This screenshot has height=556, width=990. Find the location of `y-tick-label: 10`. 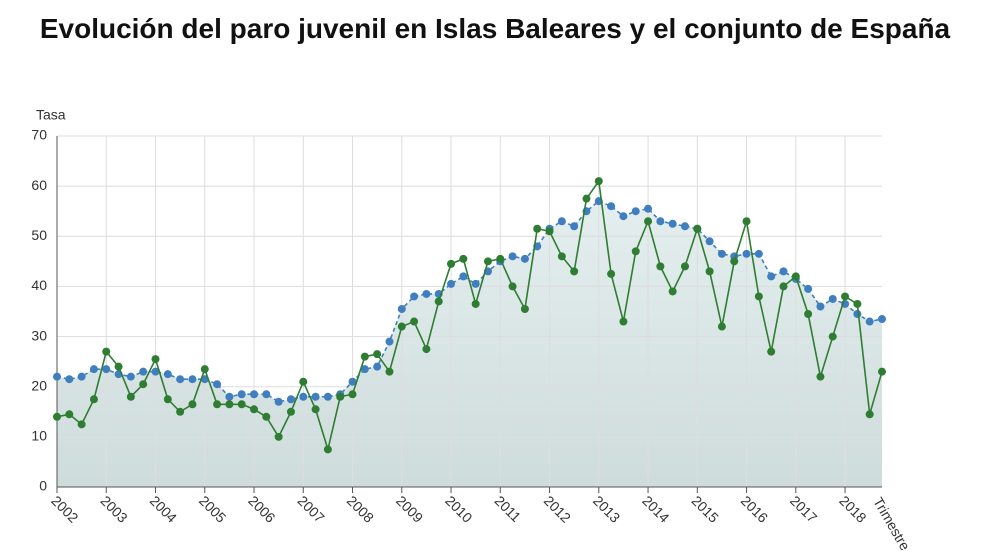

y-tick-label: 10 is located at coordinates (39, 436).